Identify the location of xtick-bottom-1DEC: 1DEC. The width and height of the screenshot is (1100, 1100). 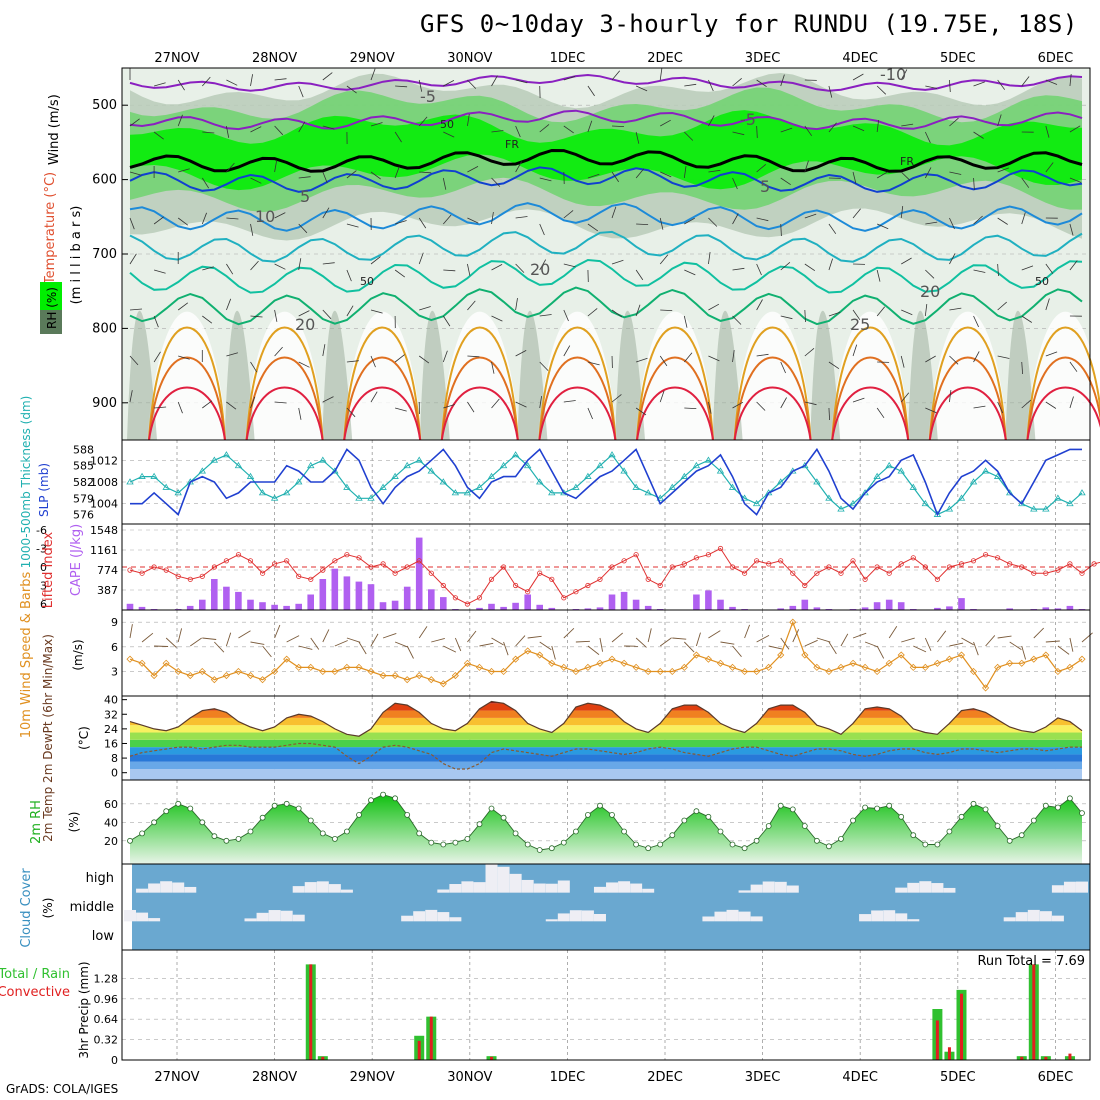
(568, 1077).